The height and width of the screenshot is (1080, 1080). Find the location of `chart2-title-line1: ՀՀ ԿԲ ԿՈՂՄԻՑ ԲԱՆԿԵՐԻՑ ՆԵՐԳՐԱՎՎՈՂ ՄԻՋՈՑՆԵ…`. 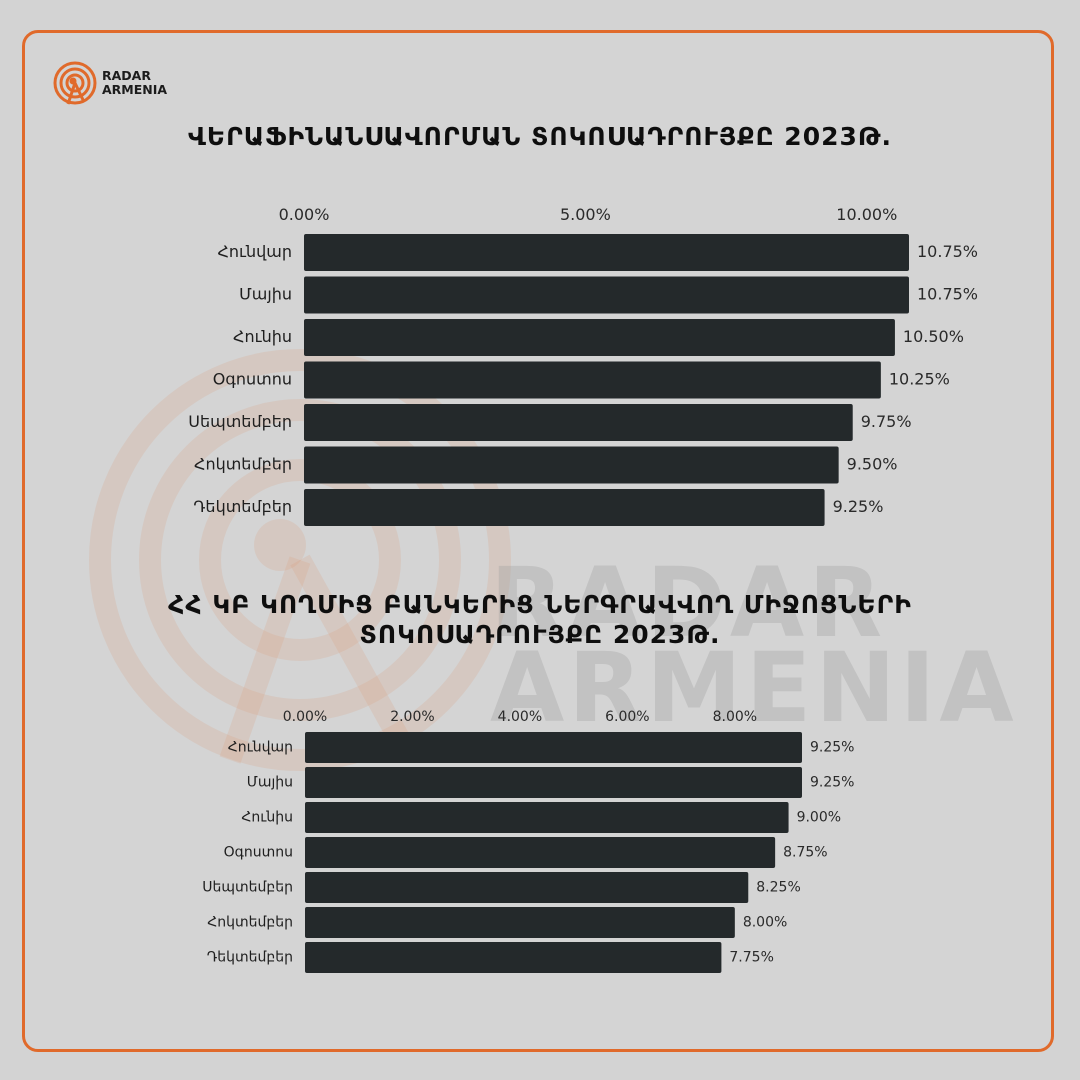

chart2-title-line1: ՀՀ ԿԲ ԿՈՂՄԻՑ ԲԱՆԿԵՐԻՑ ՆԵՐԳՐԱՎՎՈՂ ՄԻՋՈՑՆԵ… is located at coordinates (540, 604).